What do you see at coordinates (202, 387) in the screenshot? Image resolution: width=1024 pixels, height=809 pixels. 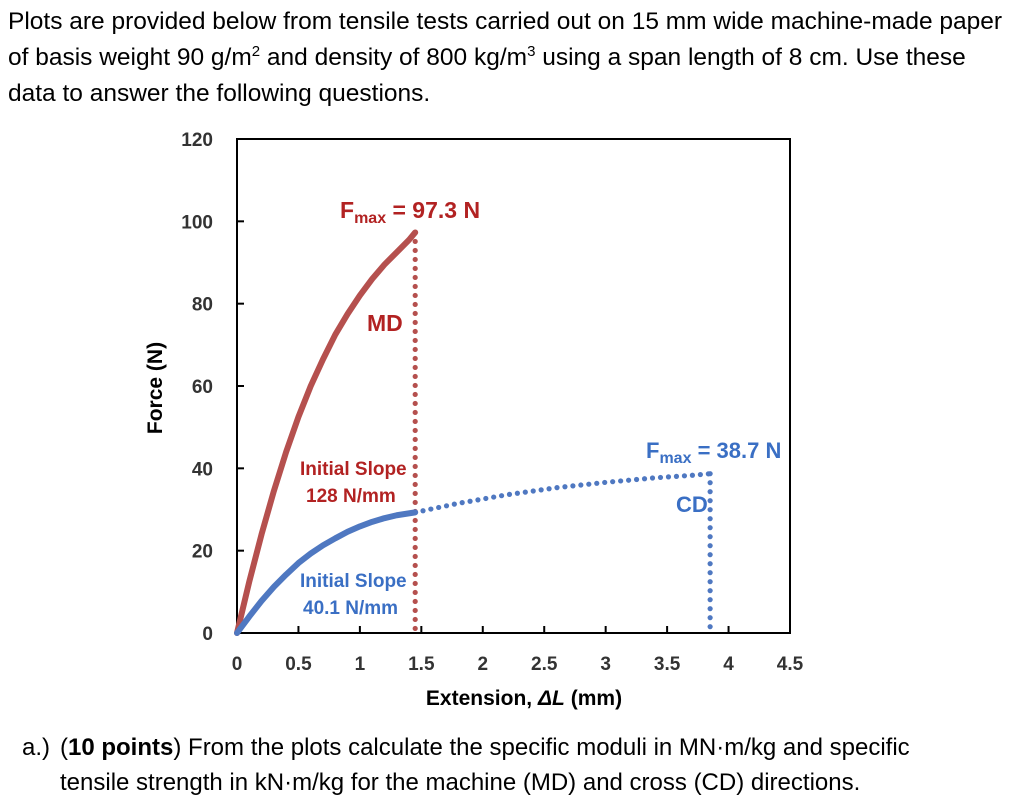 I see `y-tick-label: 60` at bounding box center [202, 387].